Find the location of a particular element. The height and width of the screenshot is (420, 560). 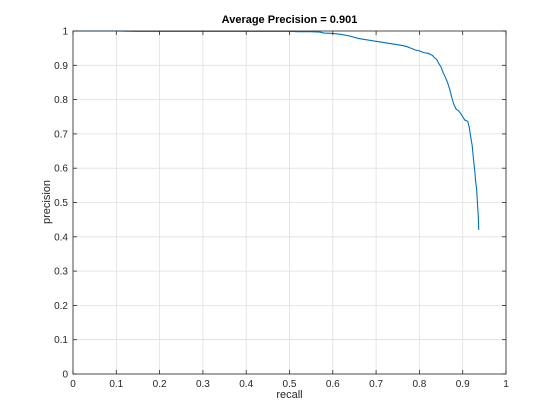

x-tick-label: 0.9 is located at coordinates (463, 384).